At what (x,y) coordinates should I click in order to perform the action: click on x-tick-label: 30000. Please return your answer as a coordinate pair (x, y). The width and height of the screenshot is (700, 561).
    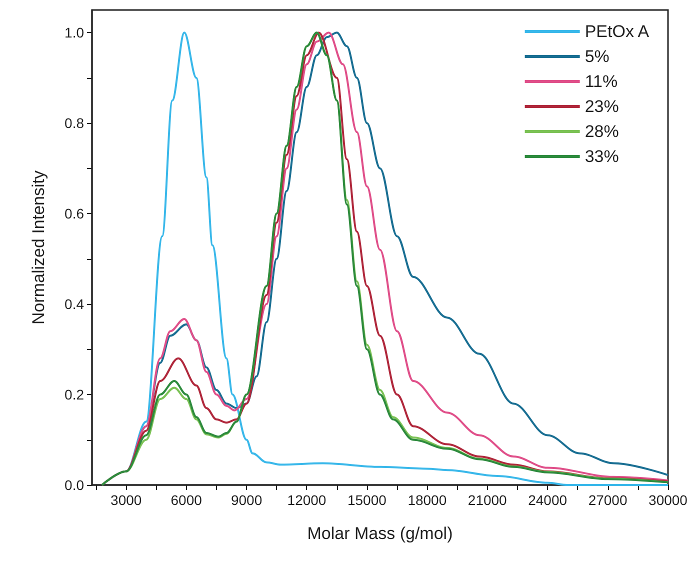
    Looking at the image, I should click on (668, 500).